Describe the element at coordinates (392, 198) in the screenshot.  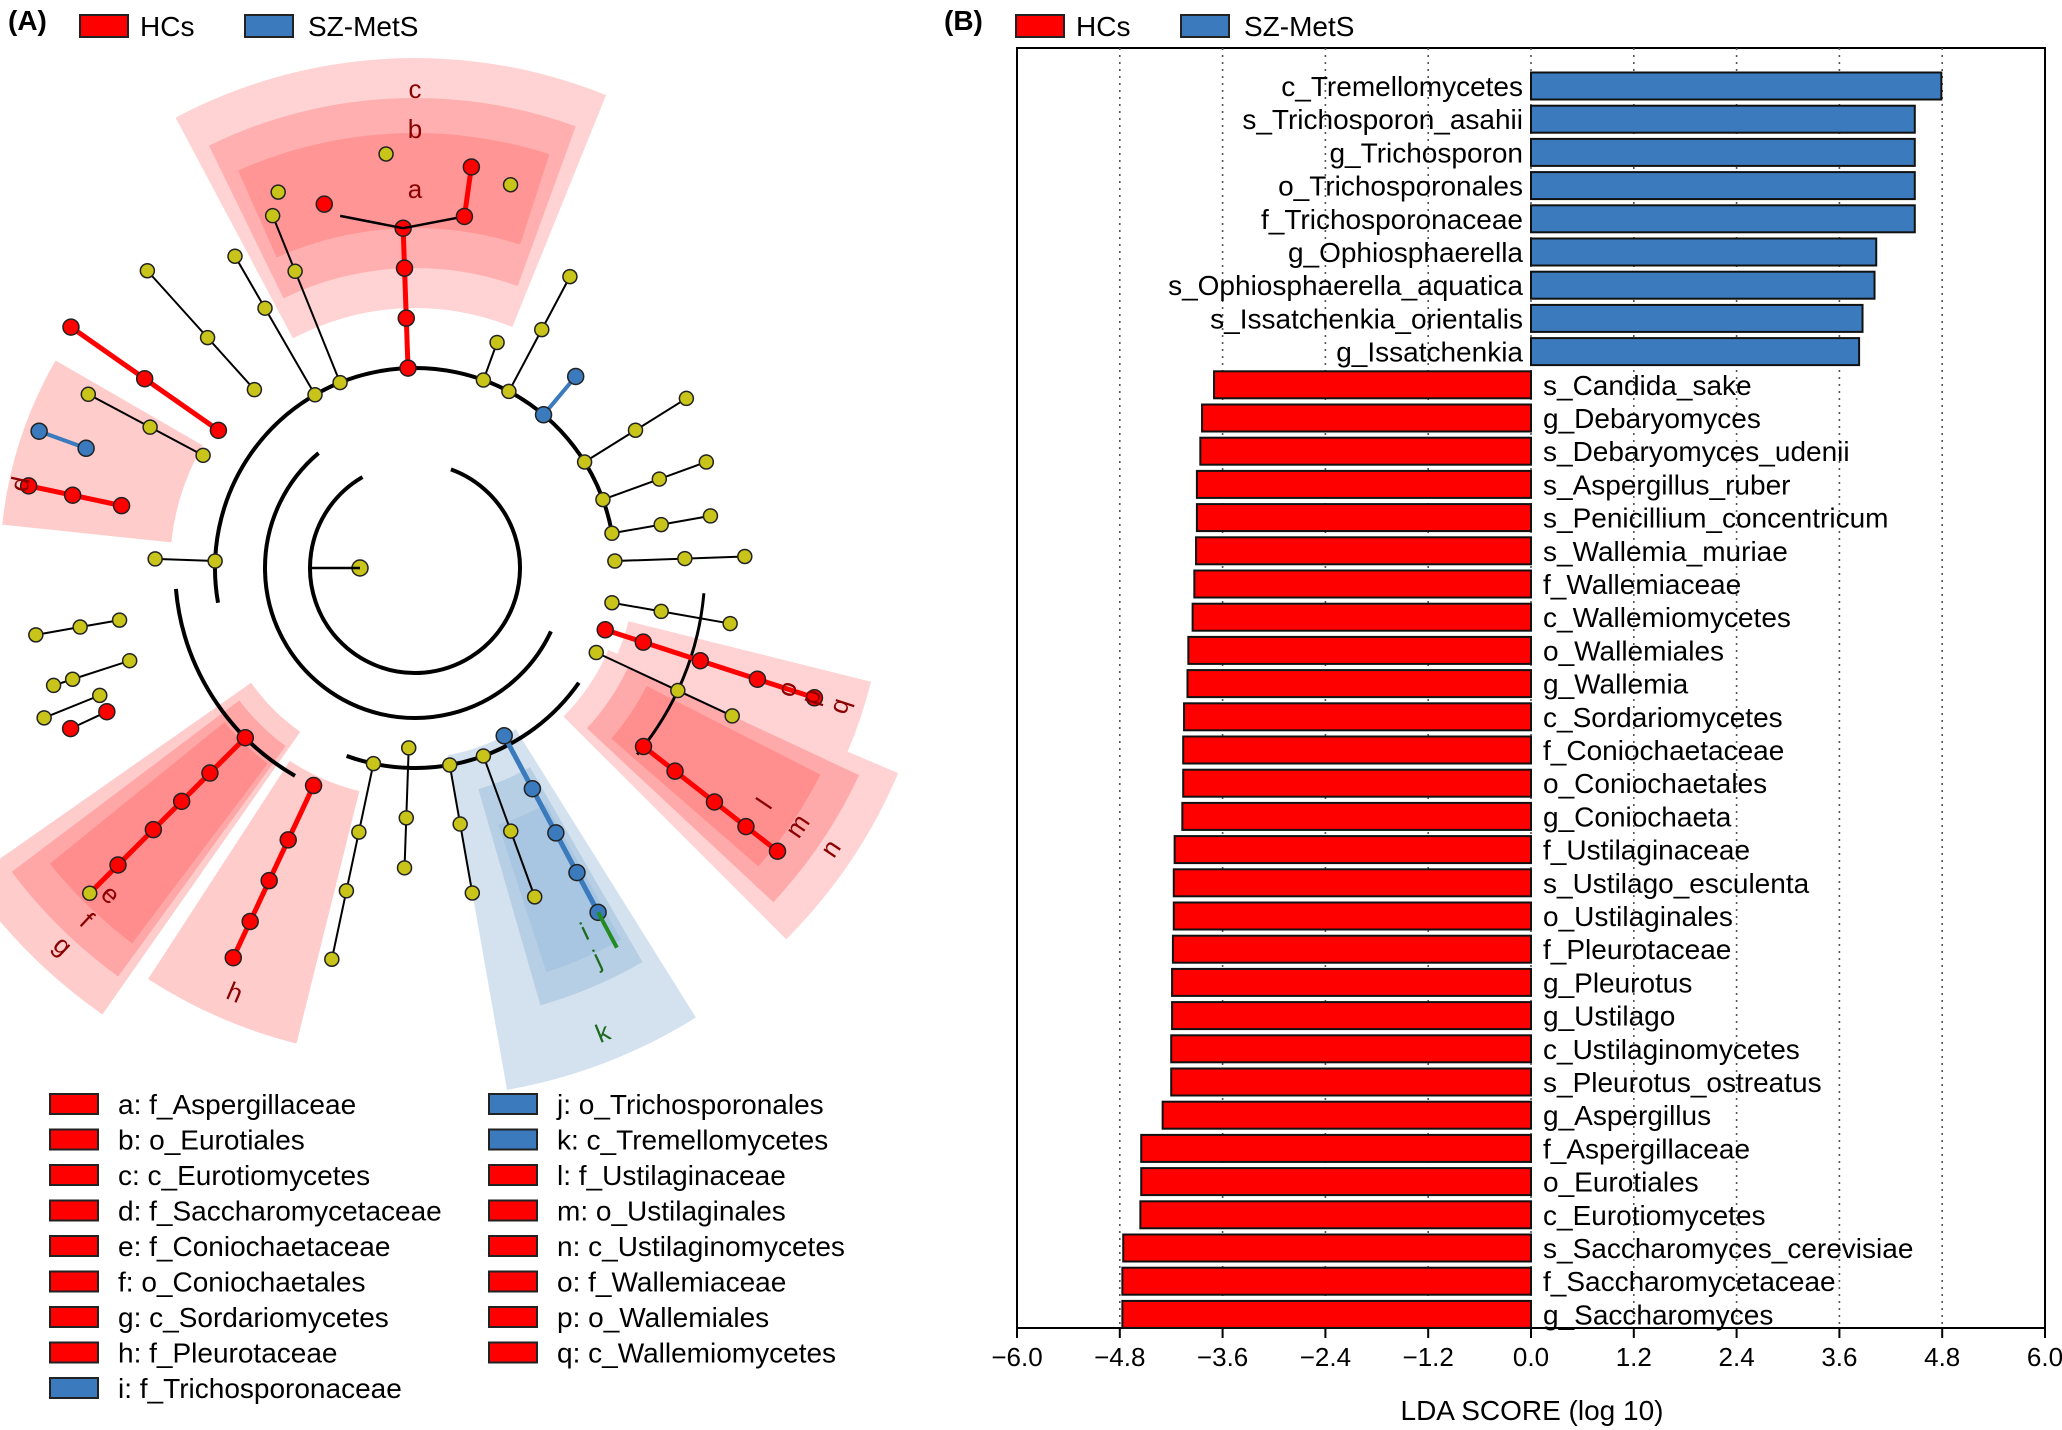
I see `clade-sector-b` at that location.